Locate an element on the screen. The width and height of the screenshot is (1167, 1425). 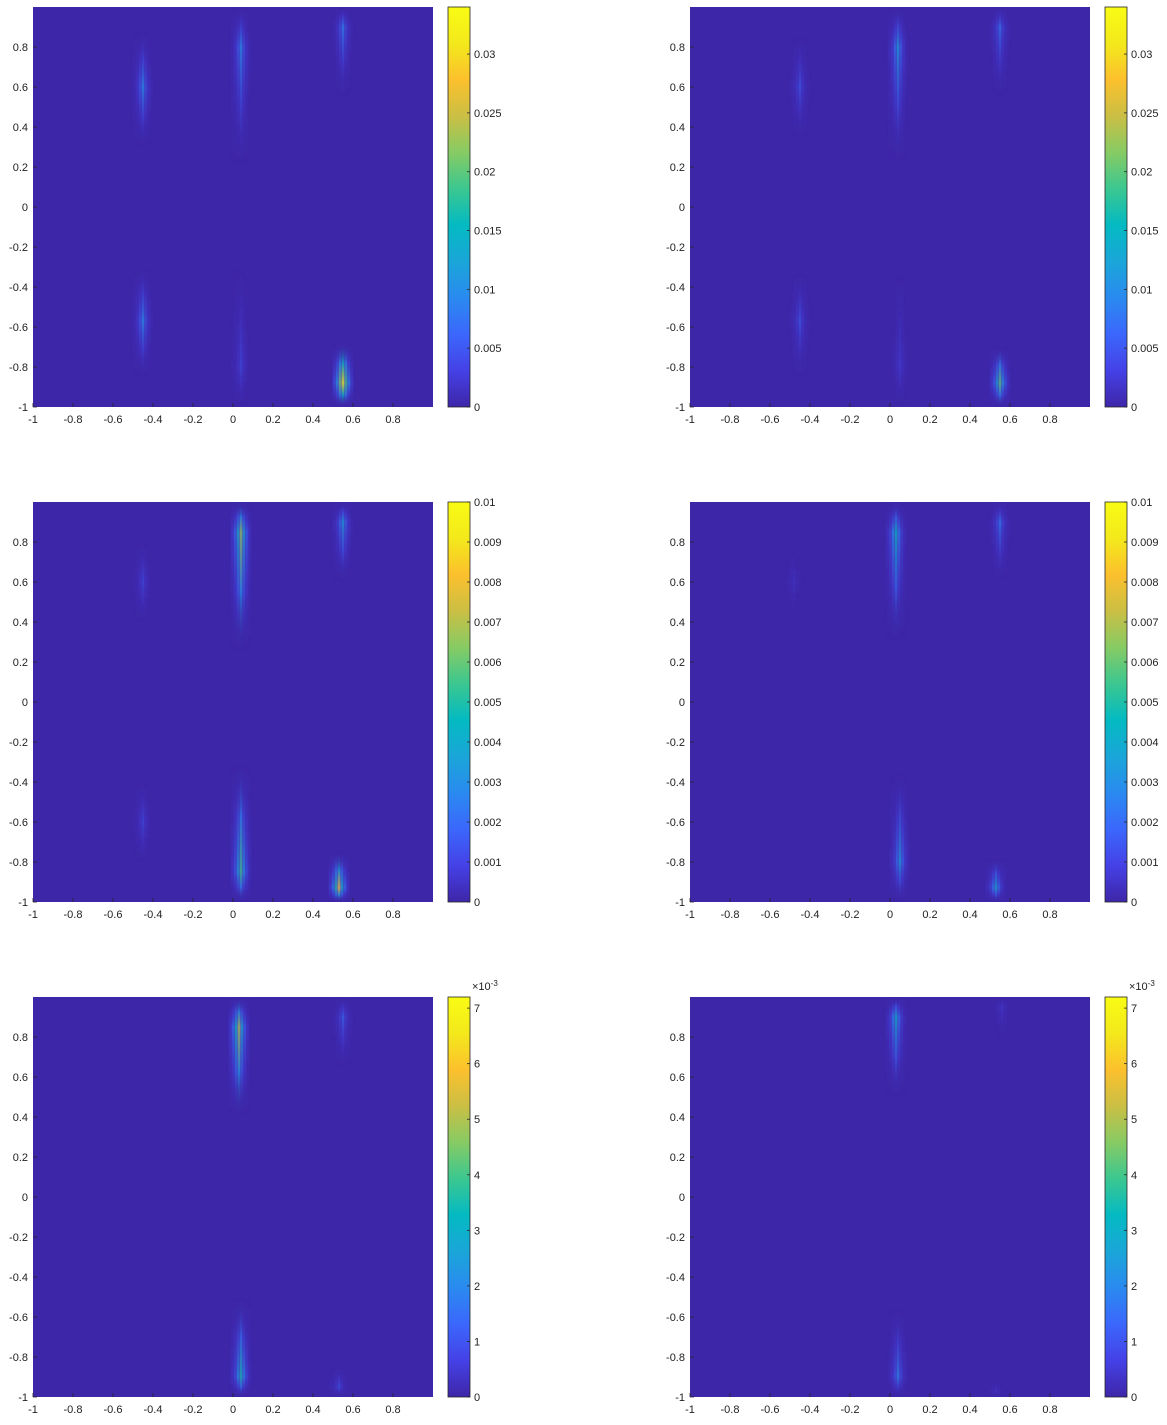
colorbar-tick-label: 4 is located at coordinates (477, 1176).